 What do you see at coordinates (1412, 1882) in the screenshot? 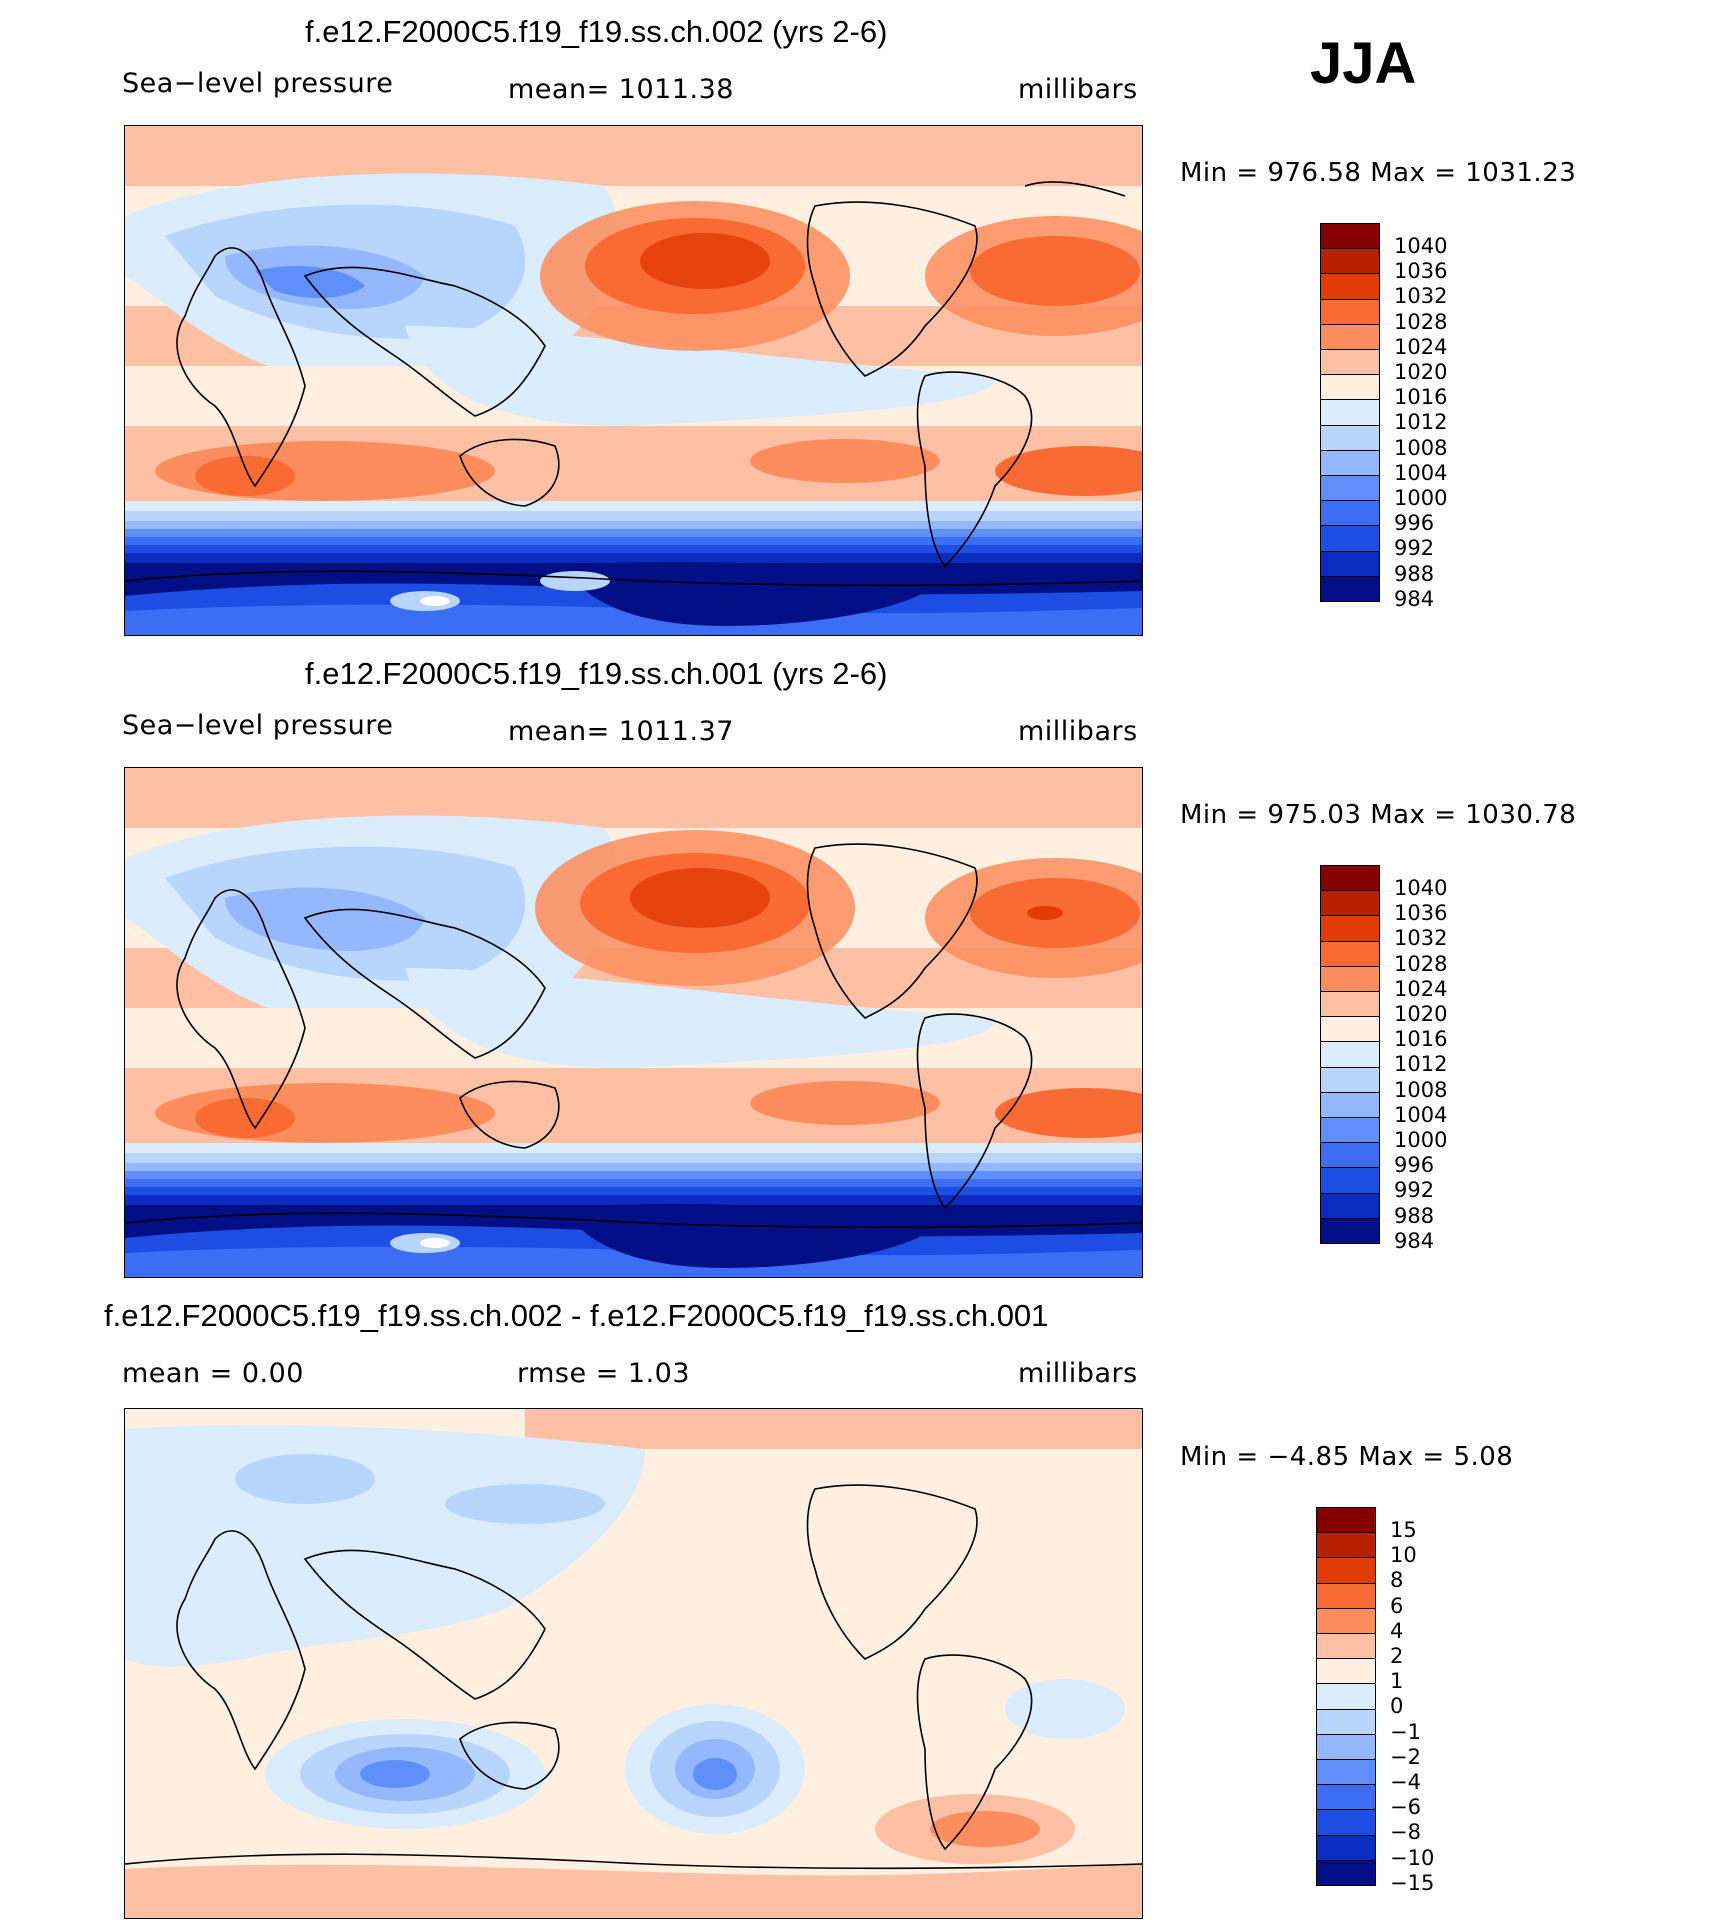
I see `colorbar-label: −15` at bounding box center [1412, 1882].